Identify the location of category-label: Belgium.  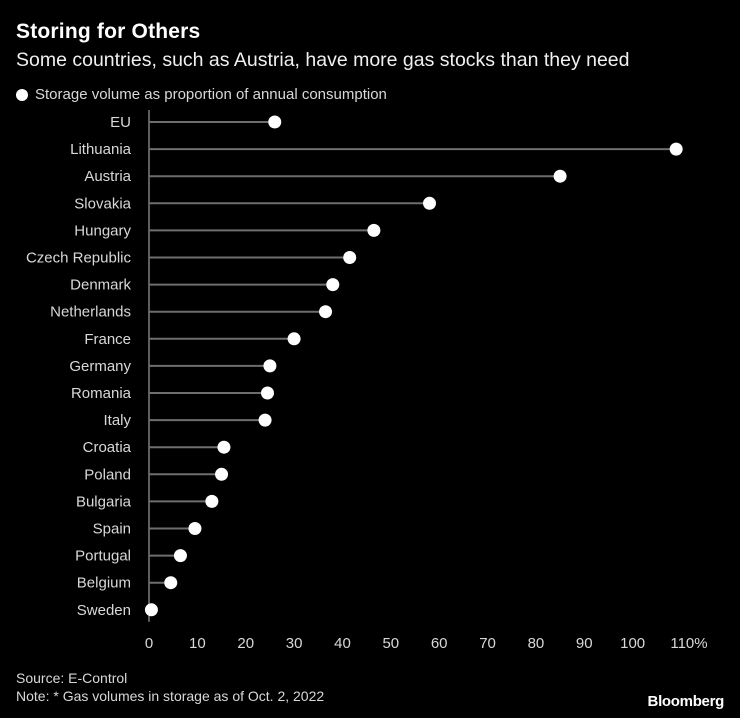
(104, 583).